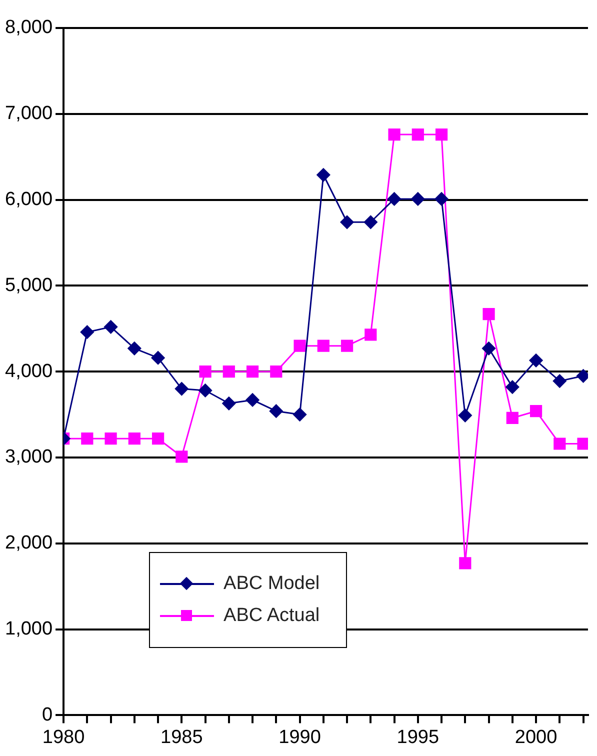 The image size is (597, 756). I want to click on y-tick-label: 4,000, so click(29, 371).